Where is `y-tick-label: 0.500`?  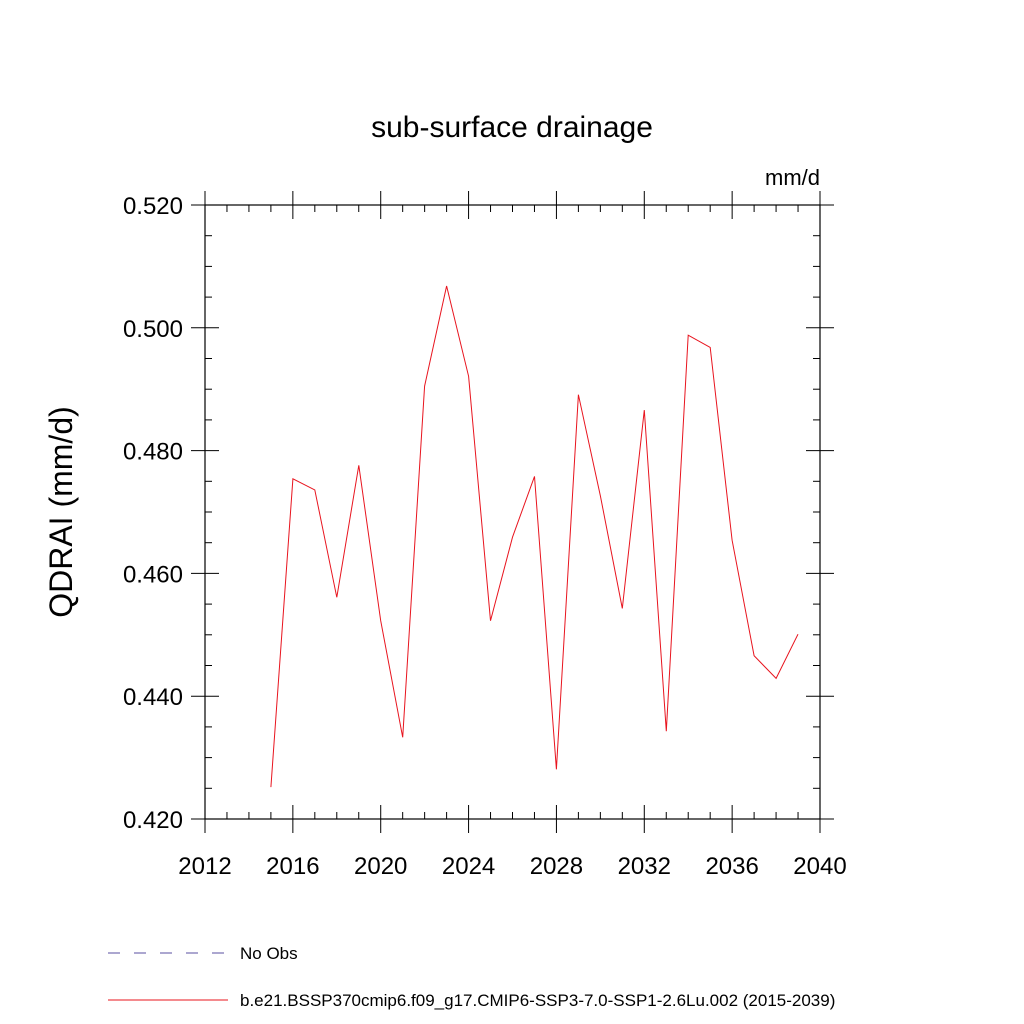 y-tick-label: 0.500 is located at coordinates (153, 329).